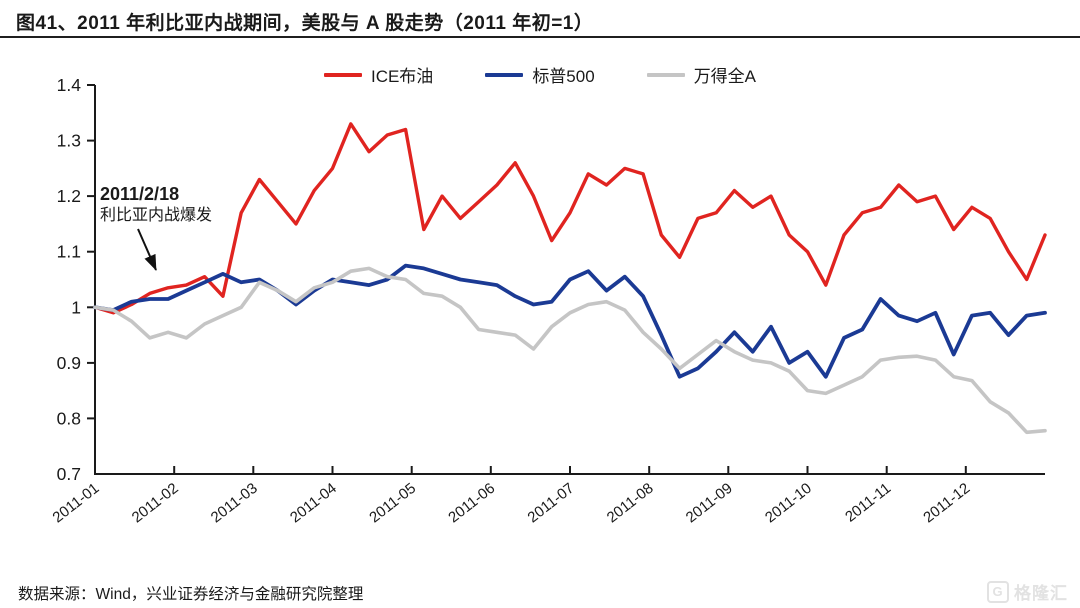 The height and width of the screenshot is (608, 1080). Describe the element at coordinates (540, 37) in the screenshot. I see `title-divider` at that location.